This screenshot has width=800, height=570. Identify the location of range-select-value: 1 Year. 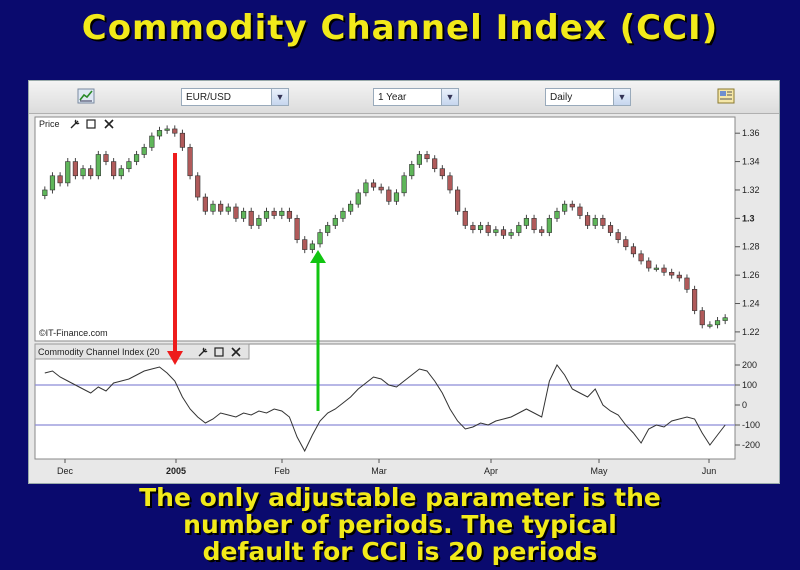
(392, 97).